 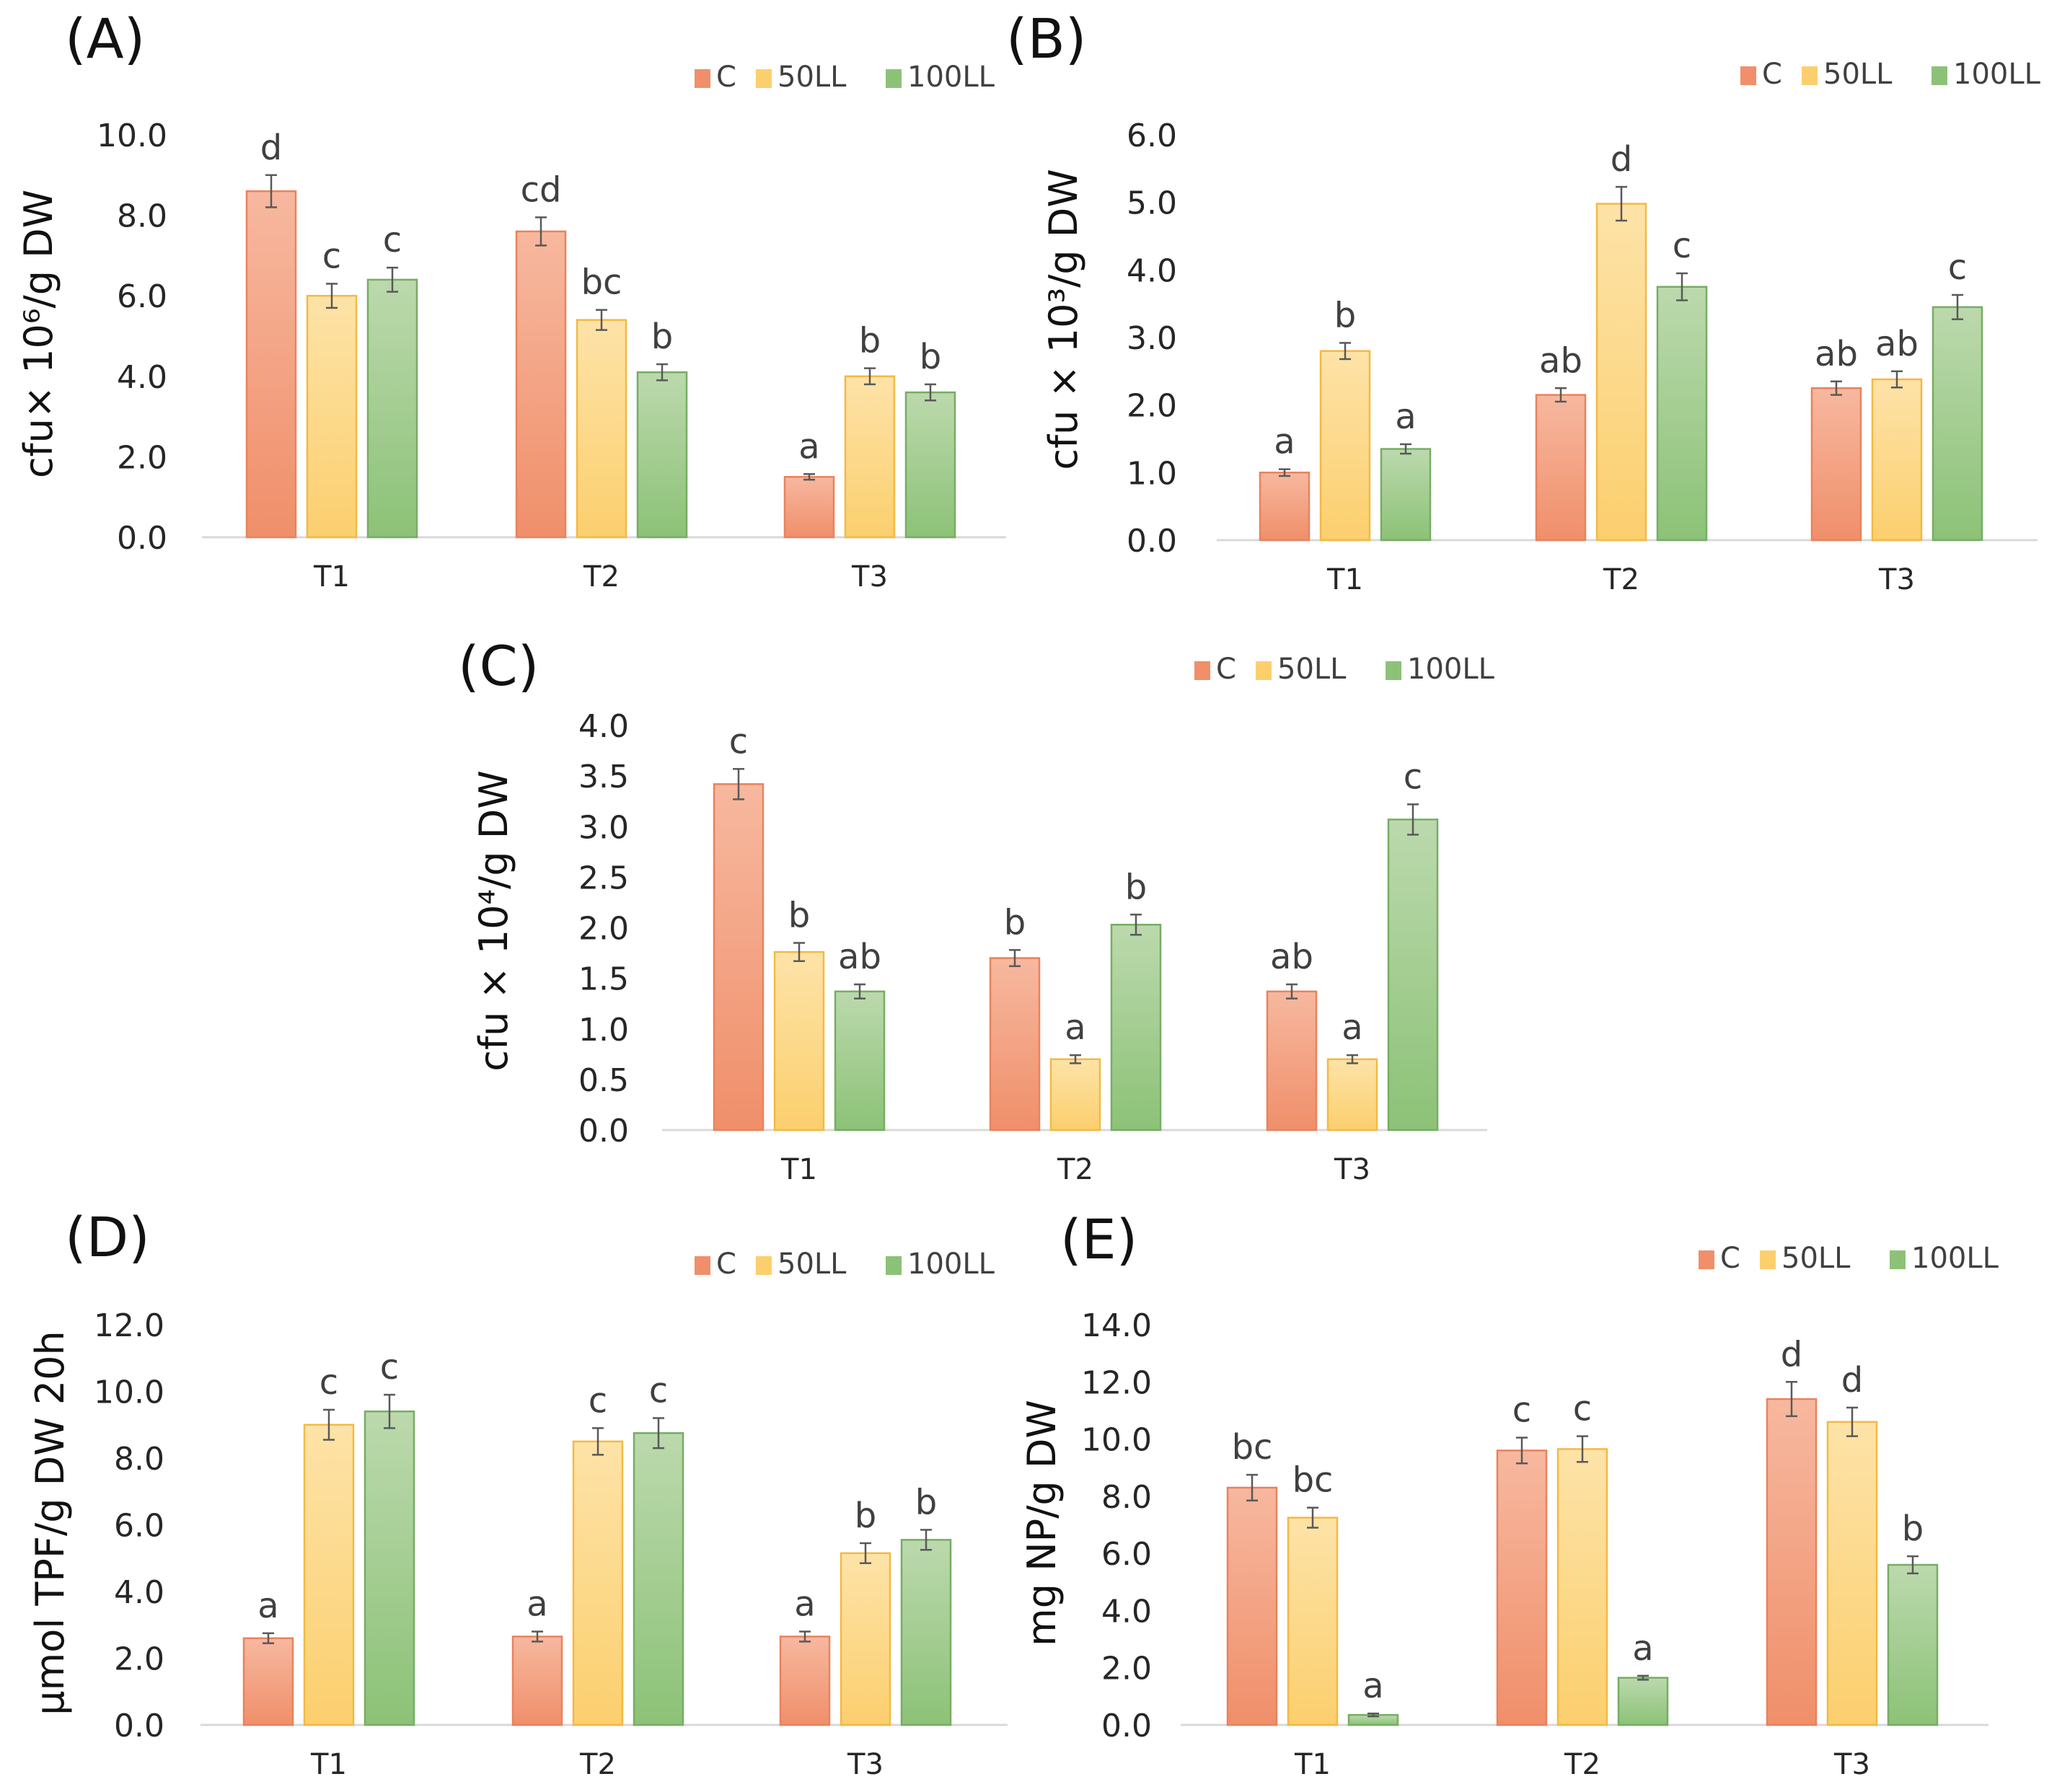 I want to click on significance-letter: ab, so click(x=1897, y=344).